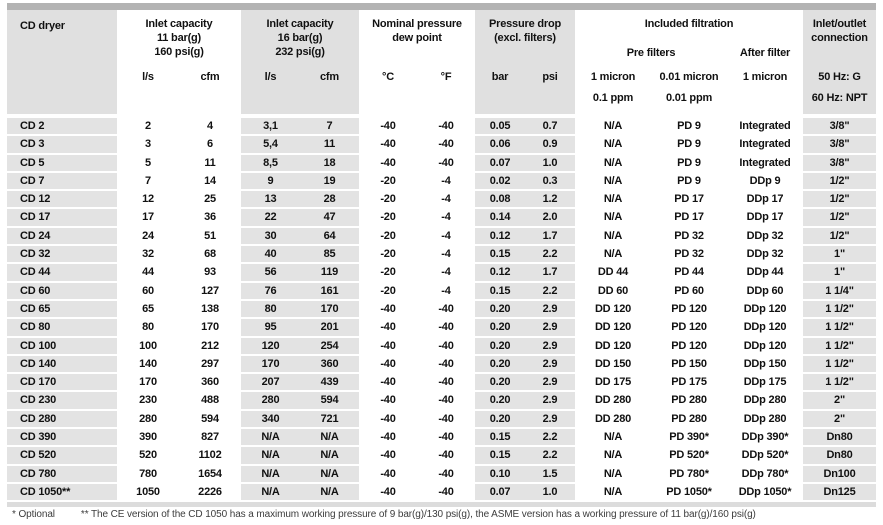 This screenshot has height=525, width=883. I want to click on table-cell: 100, so click(148, 345).